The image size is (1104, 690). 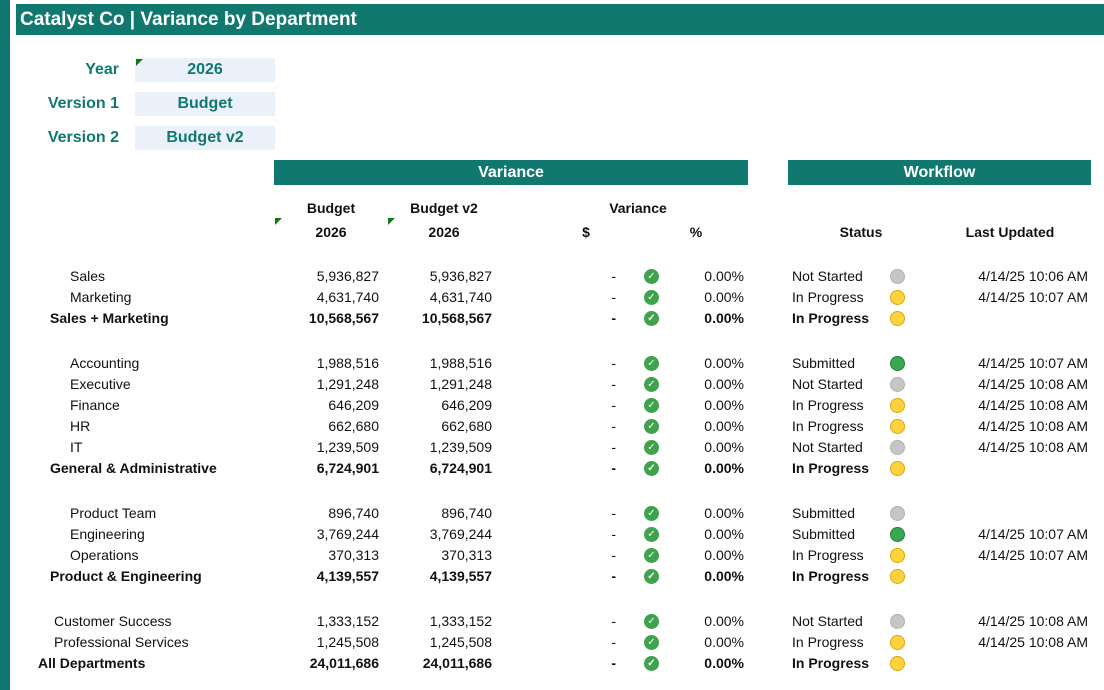 What do you see at coordinates (92, 663) in the screenshot?
I see `department-name: All Departments` at bounding box center [92, 663].